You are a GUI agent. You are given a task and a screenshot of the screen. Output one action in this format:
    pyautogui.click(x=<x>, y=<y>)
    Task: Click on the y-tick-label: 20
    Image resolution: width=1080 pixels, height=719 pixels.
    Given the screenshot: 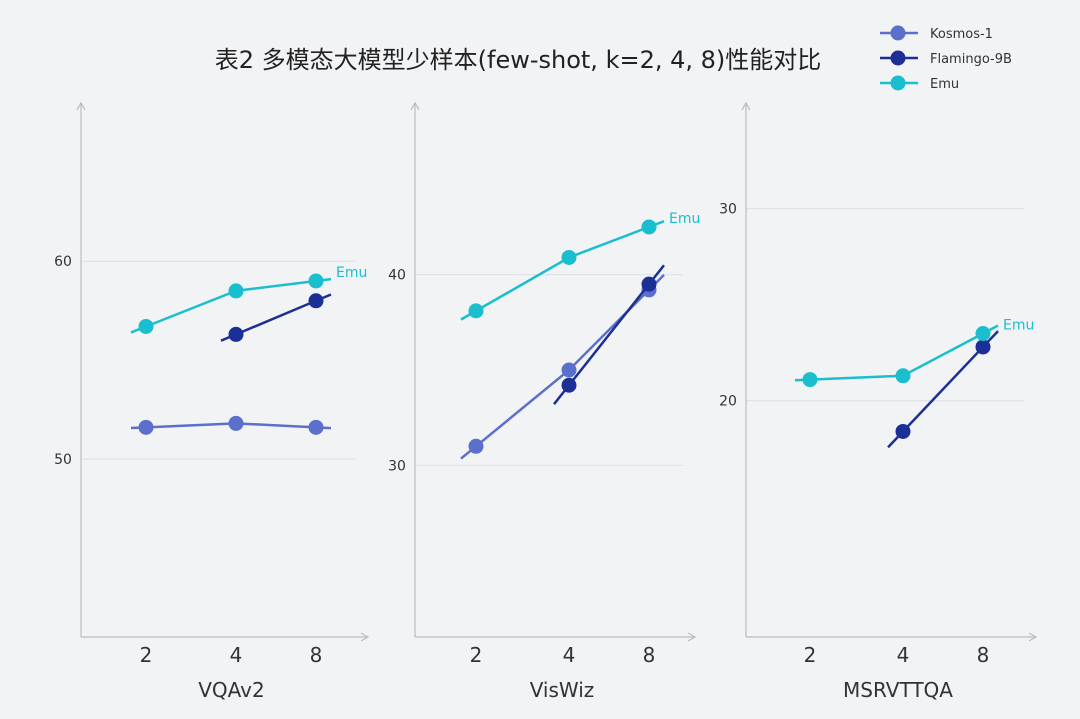 What is the action you would take?
    pyautogui.click(x=728, y=402)
    